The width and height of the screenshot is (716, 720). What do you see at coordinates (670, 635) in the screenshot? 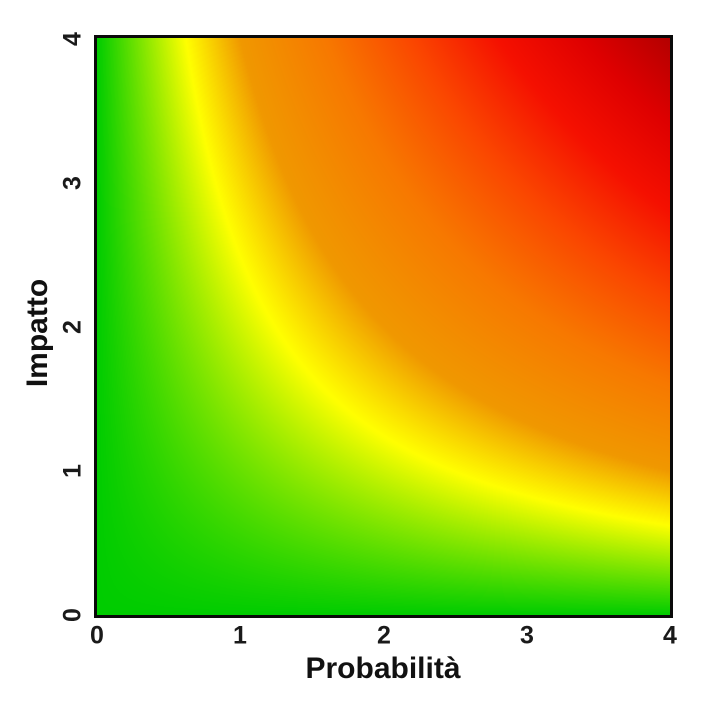
I see `x-tick-4: 4` at bounding box center [670, 635].